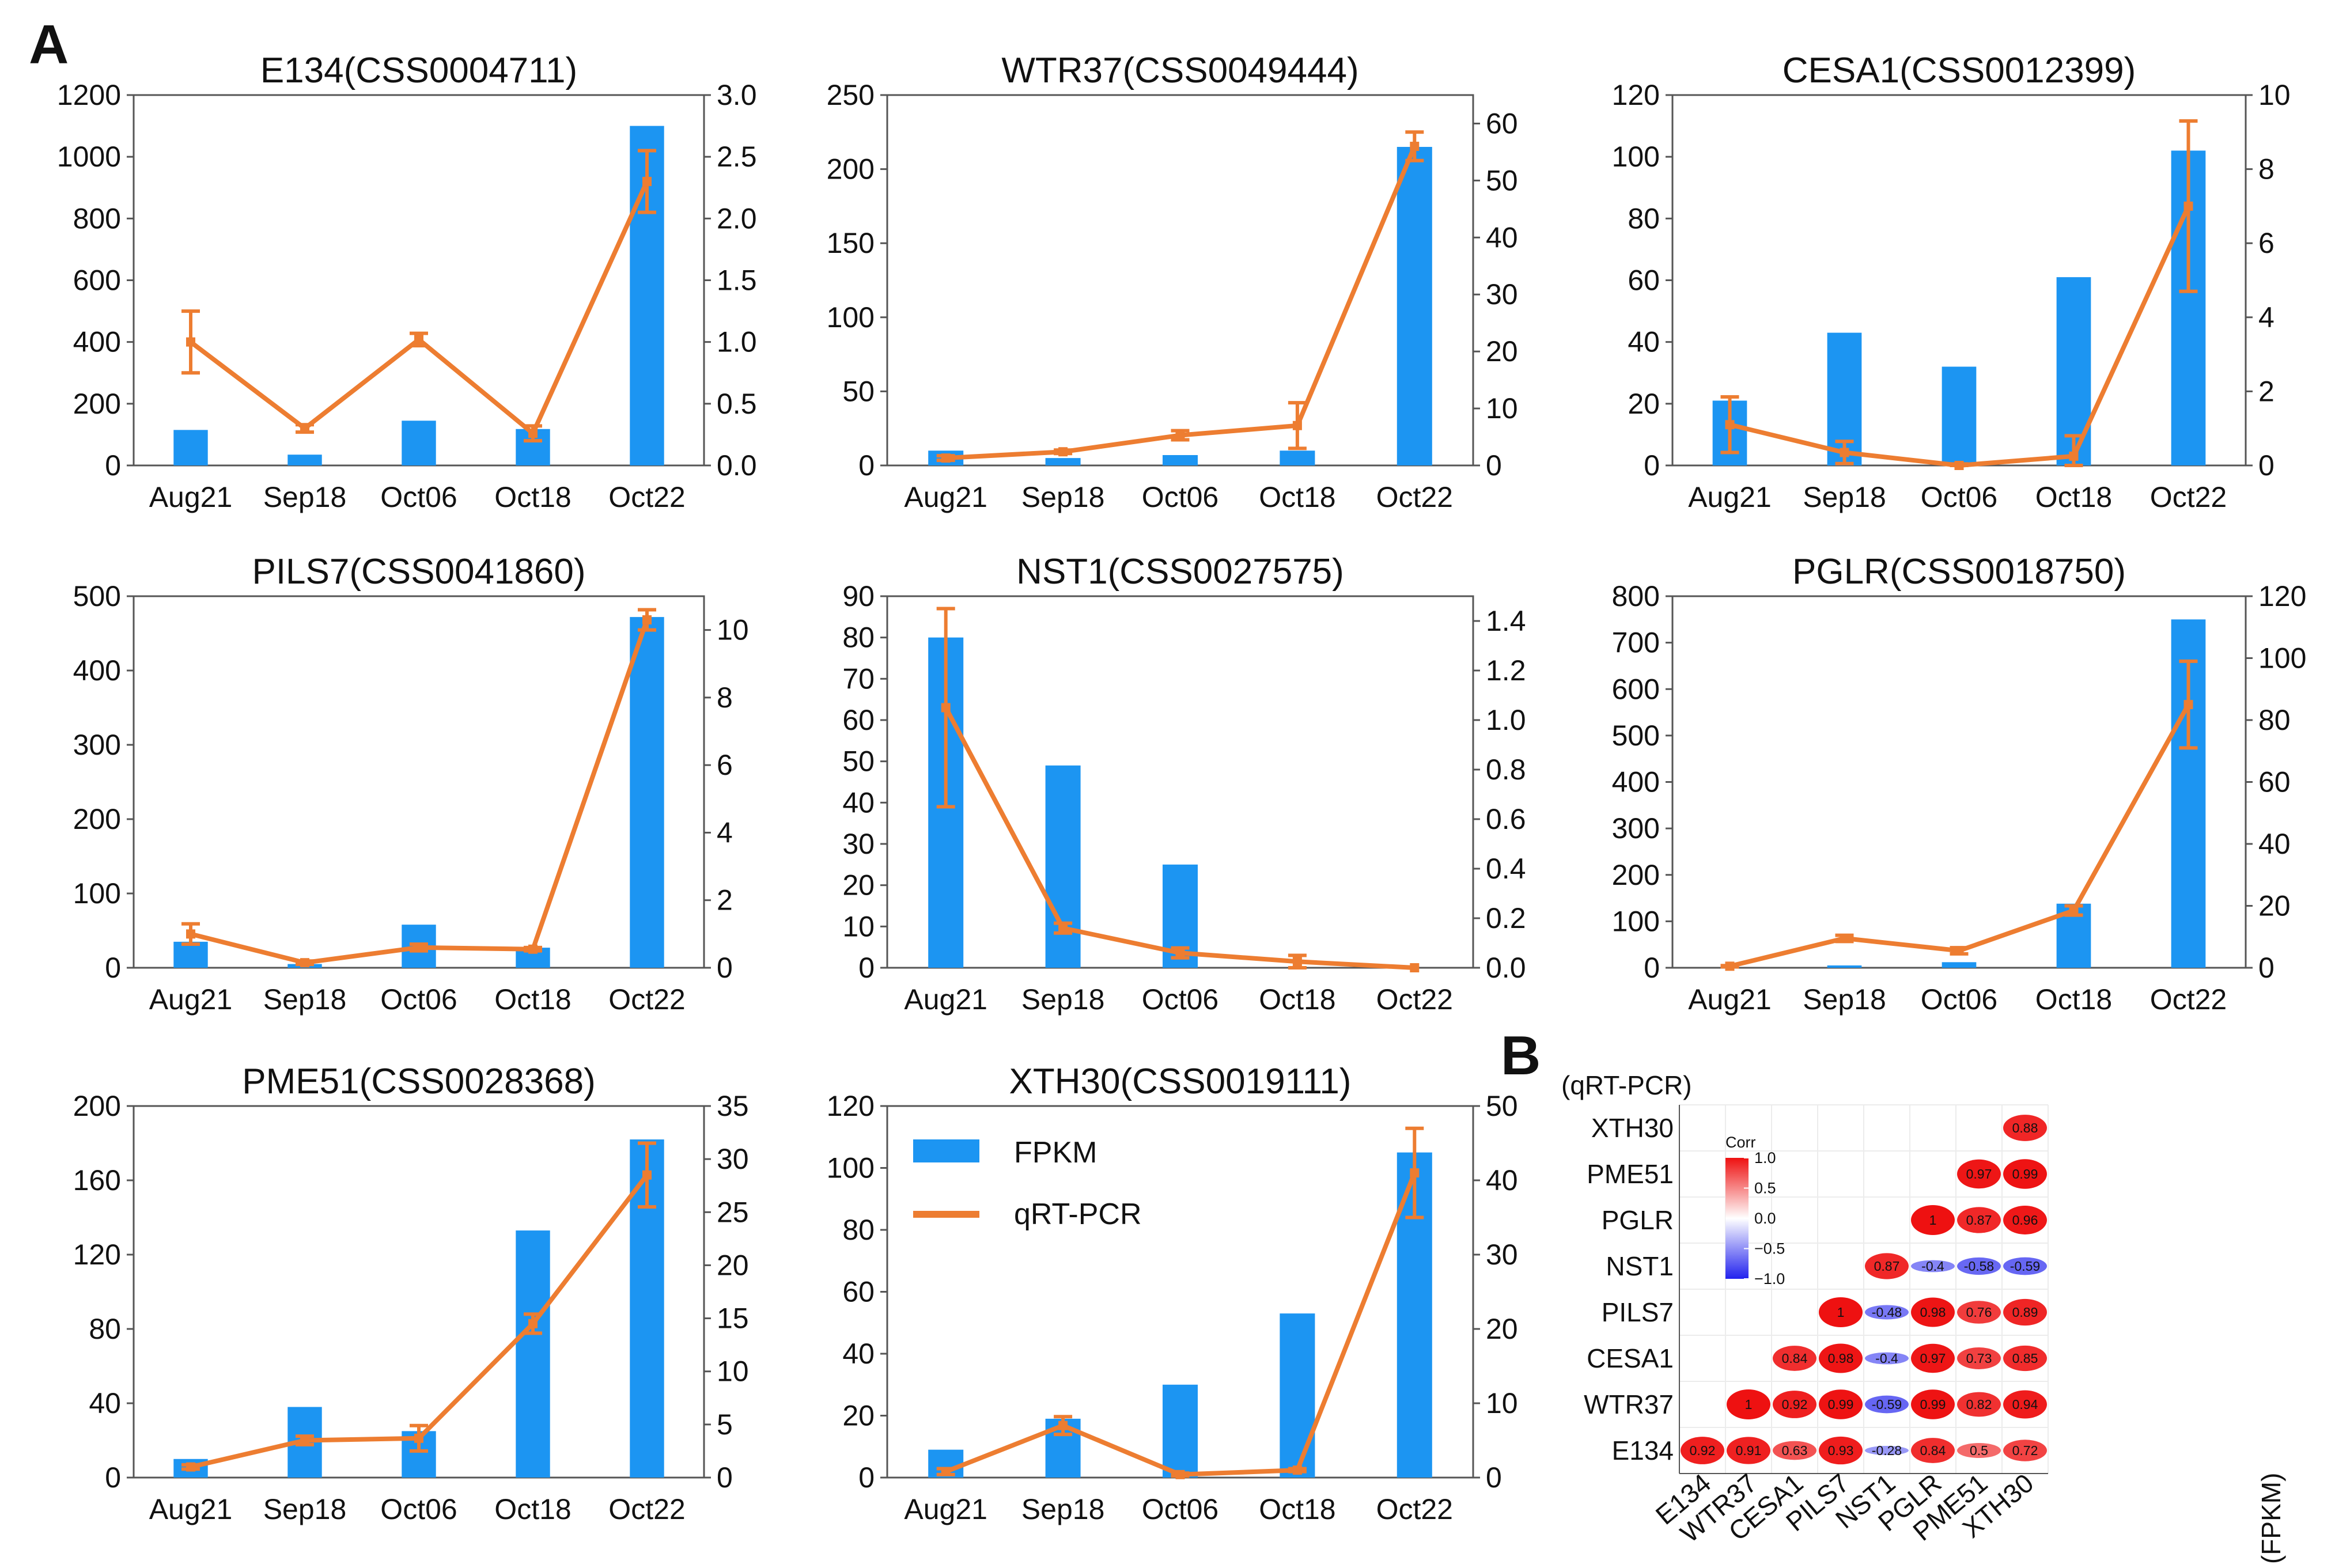 Image resolution: width=2335 pixels, height=1568 pixels. I want to click on heatmap-cell-pglr-pme51: 0.87, so click(1979, 1220).